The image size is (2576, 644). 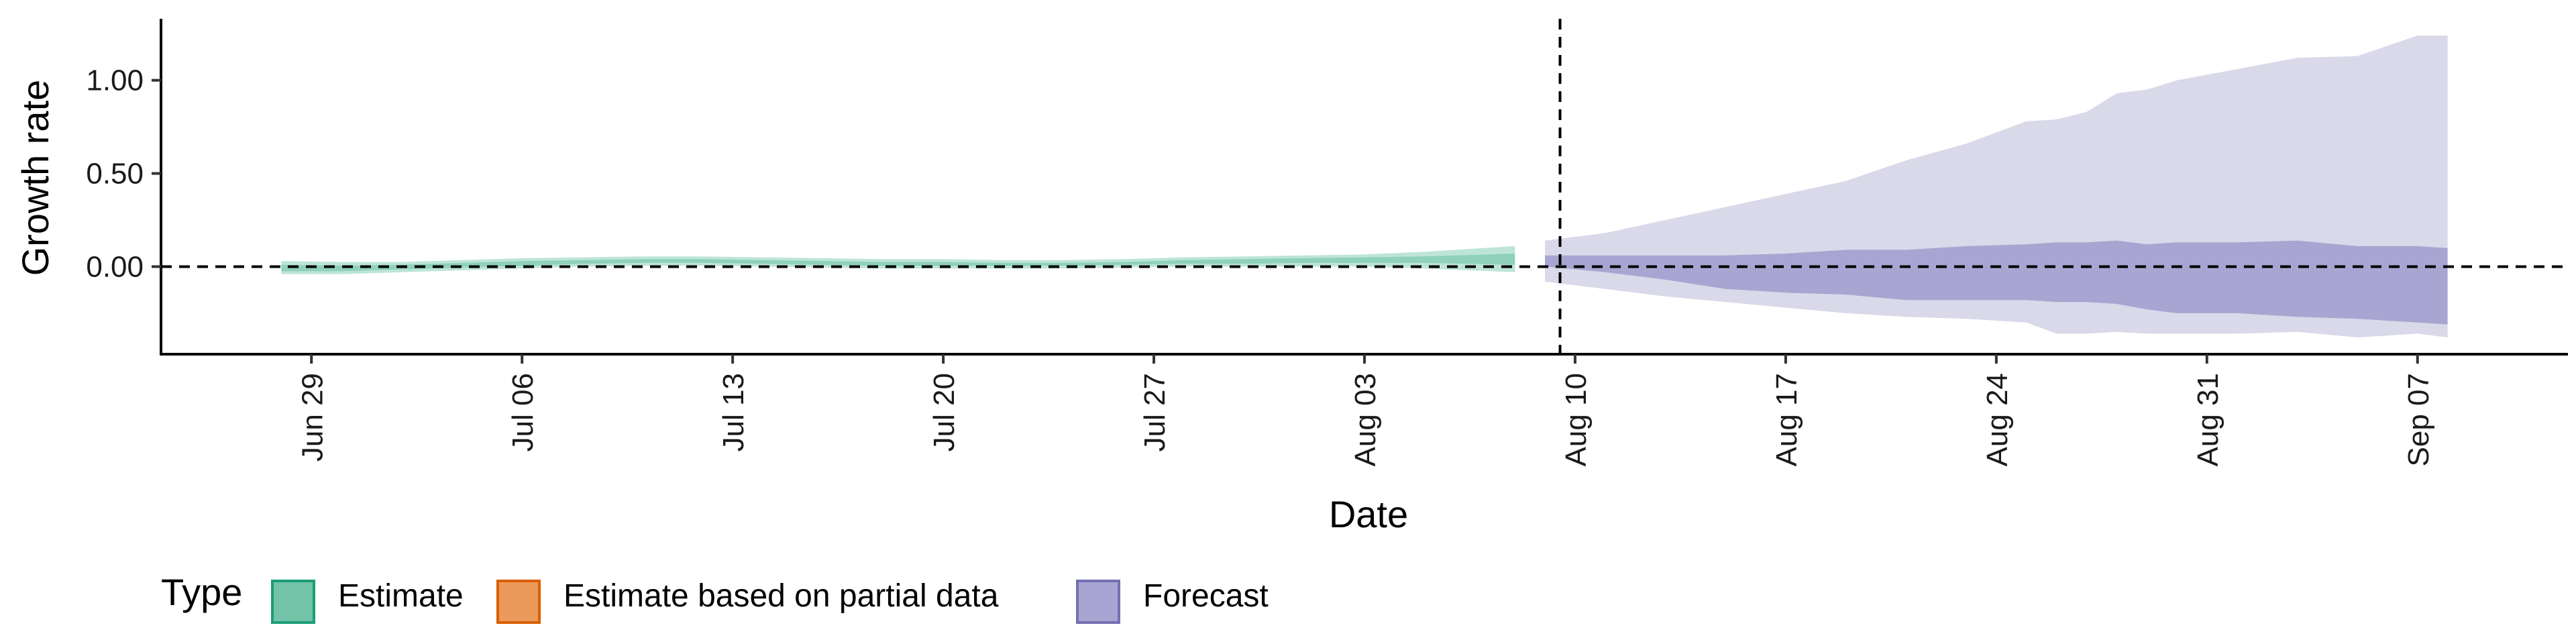 I want to click on legend-label: Estimate based on partial data, so click(x=781, y=596).